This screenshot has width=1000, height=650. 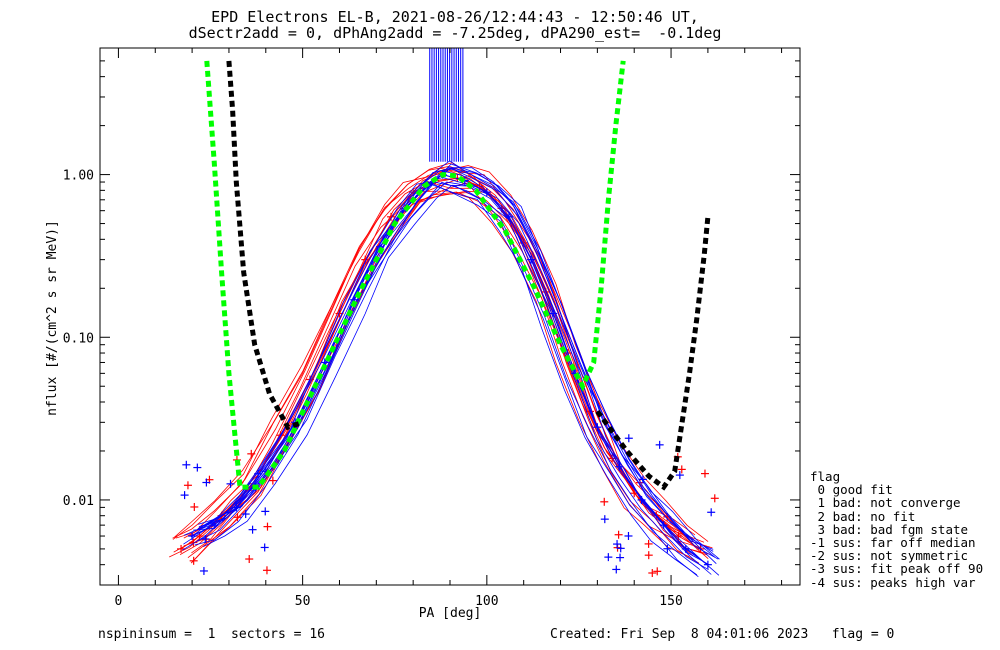 What do you see at coordinates (851, 490) in the screenshot?
I see `legend-item: 0 good fit` at bounding box center [851, 490].